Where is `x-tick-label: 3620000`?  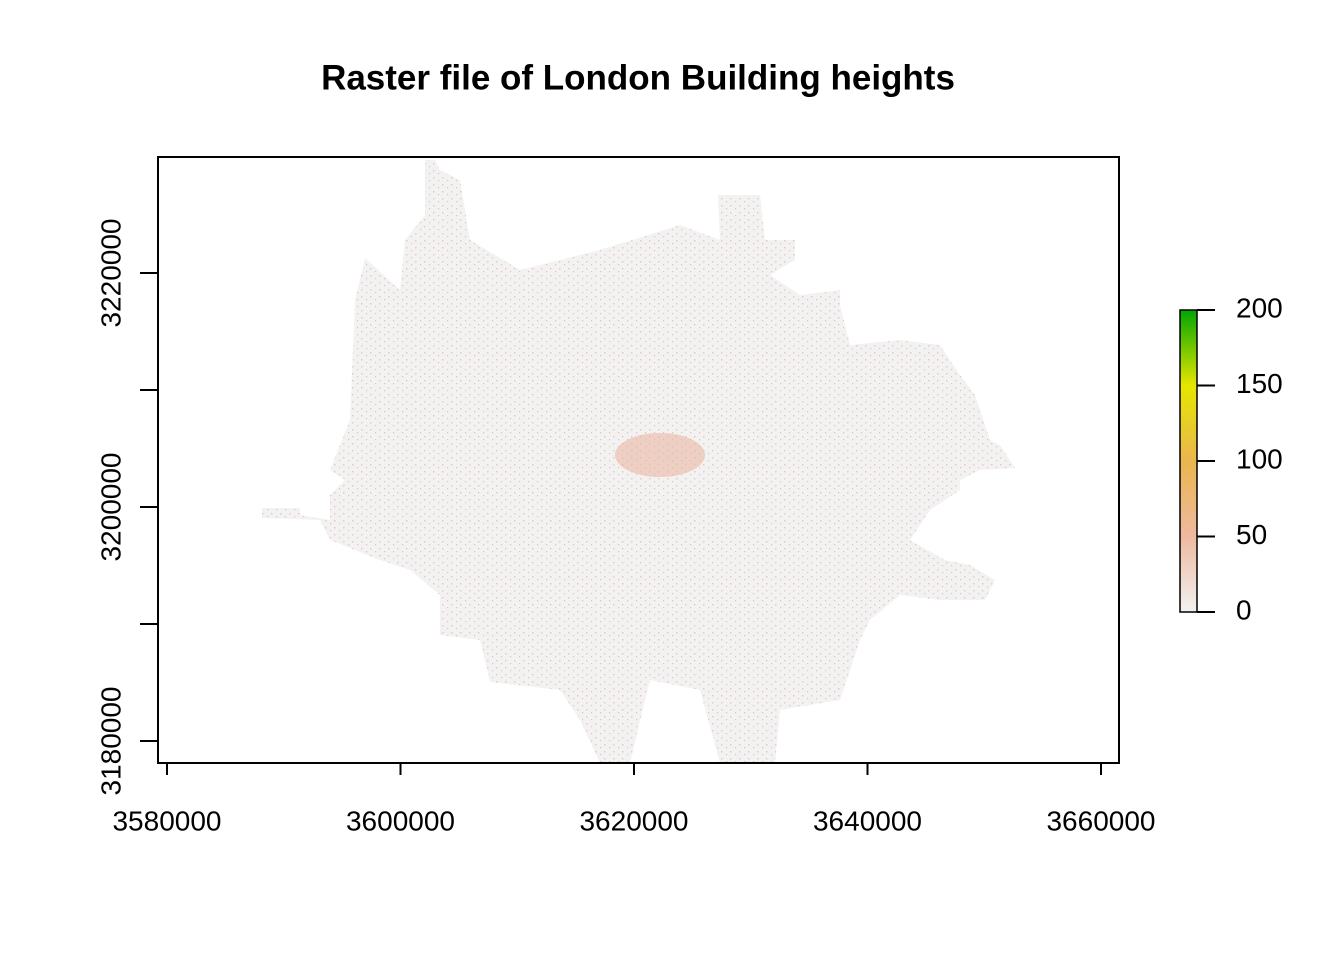 x-tick-label: 3620000 is located at coordinates (633, 820).